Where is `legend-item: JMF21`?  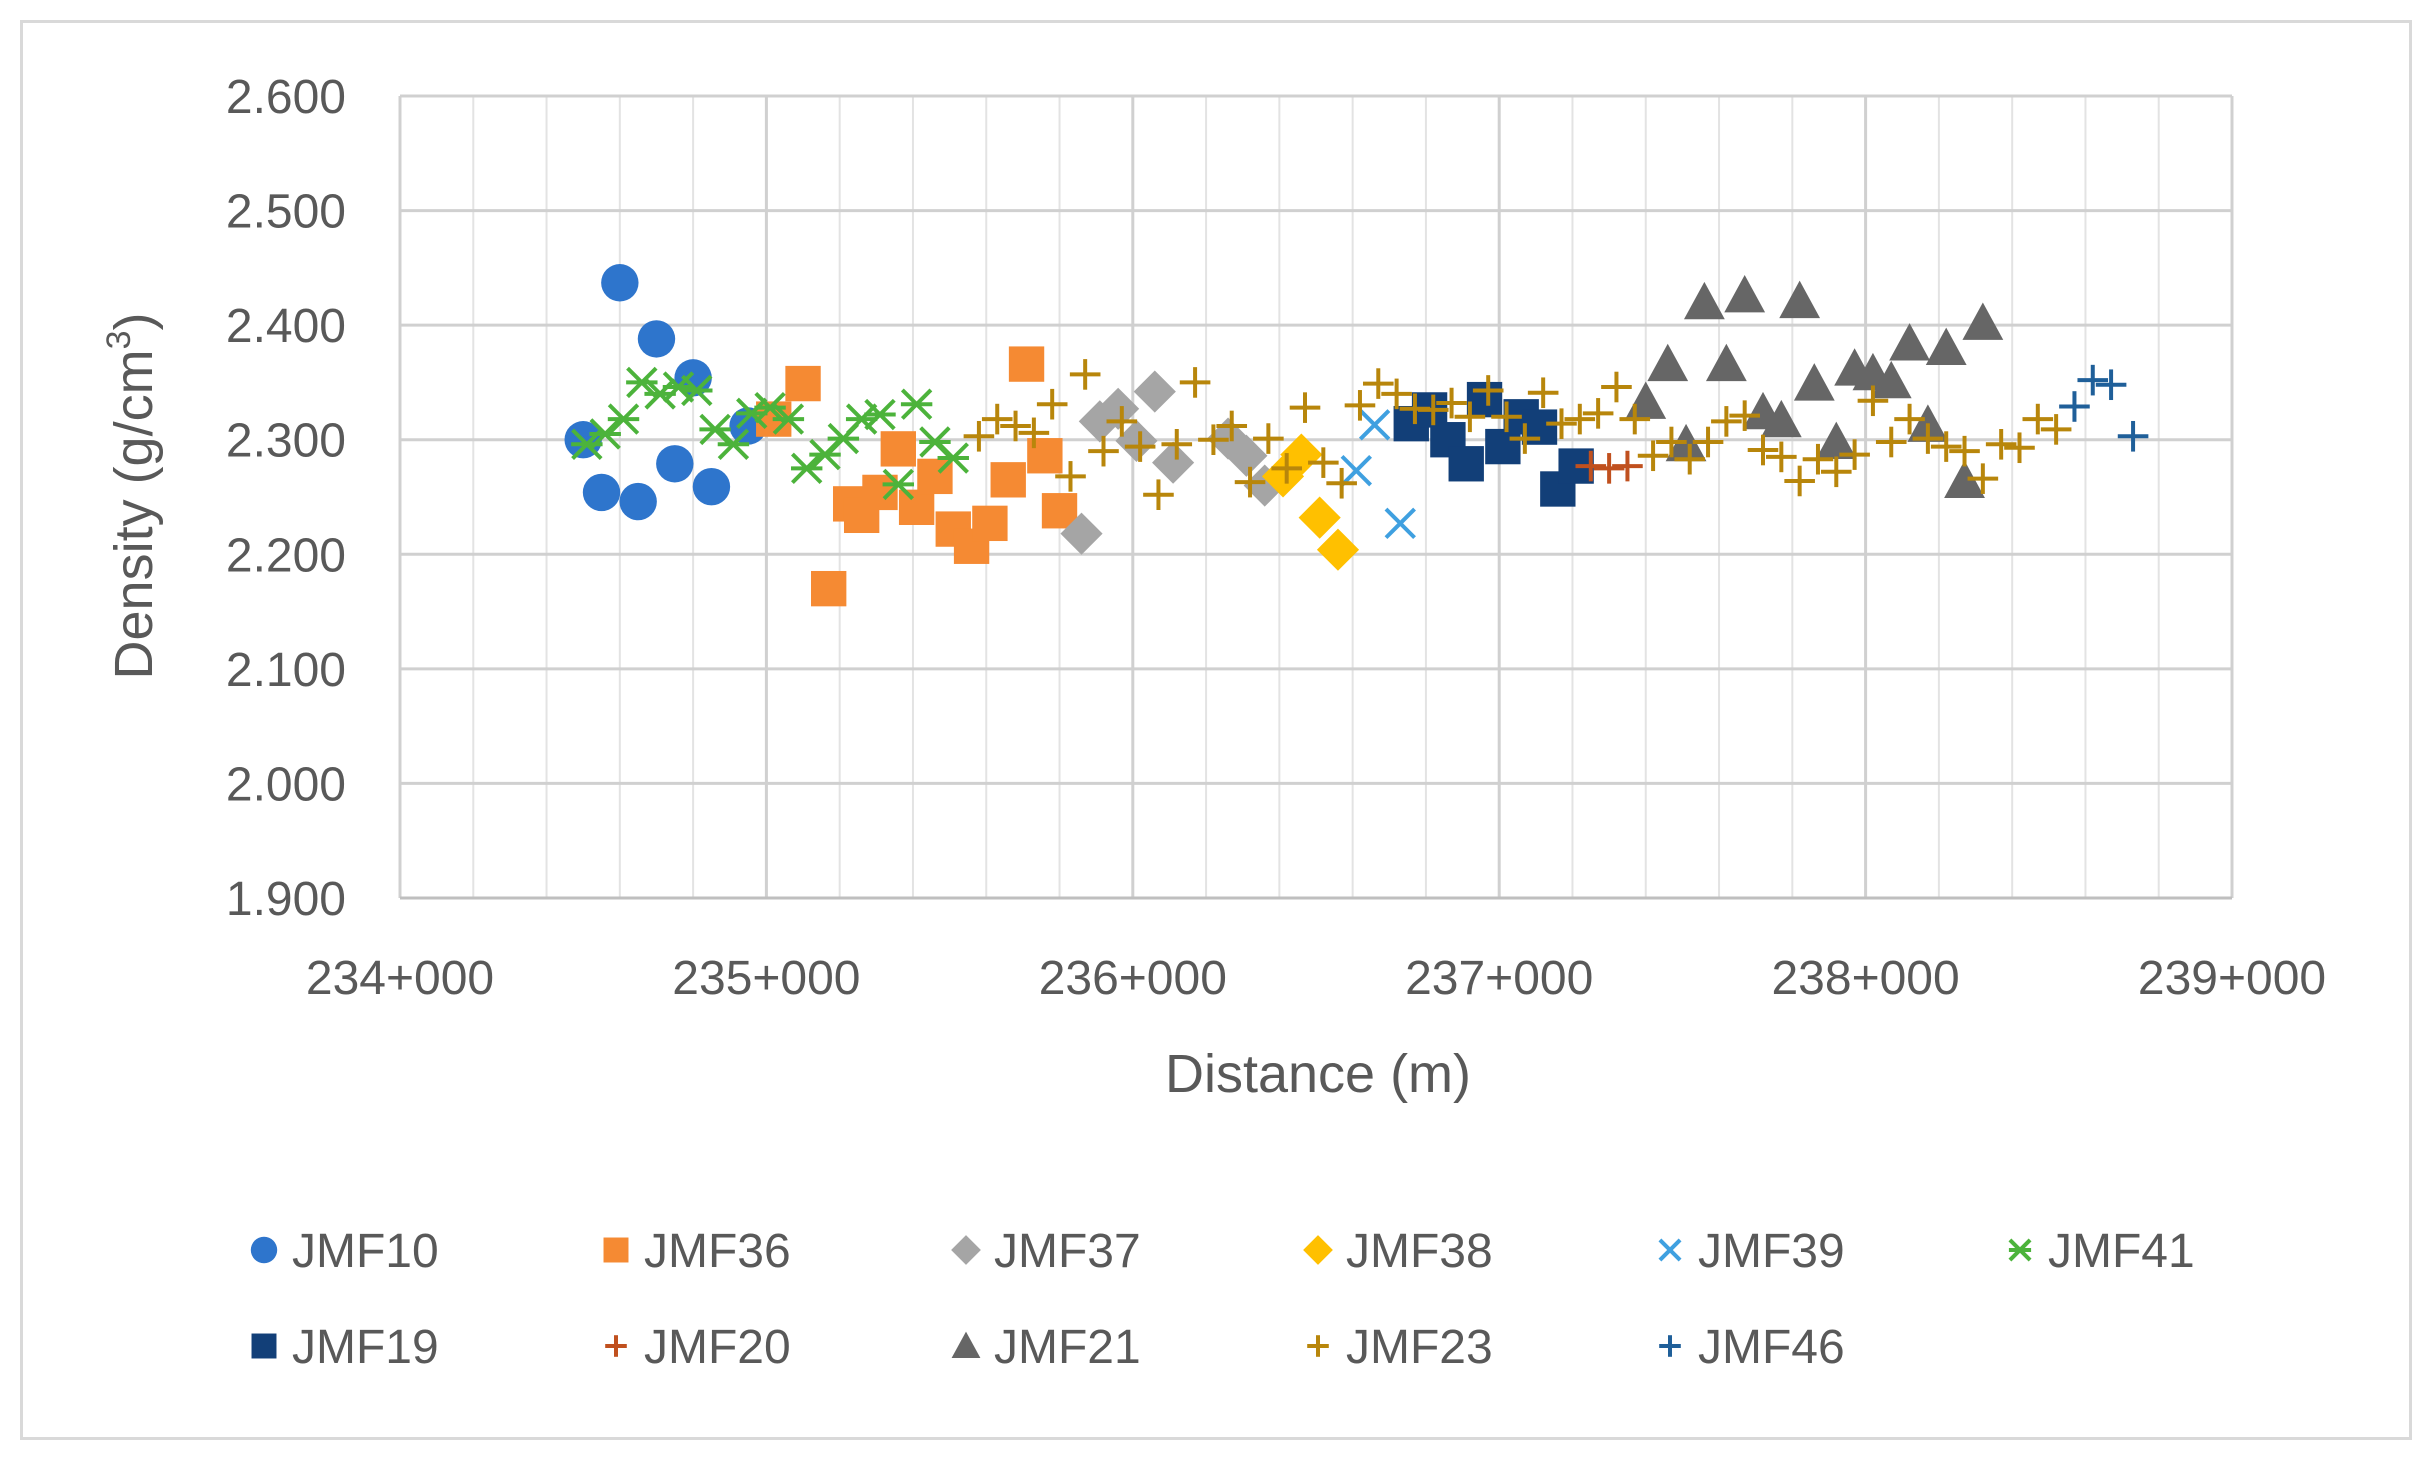
legend-item: JMF21 is located at coordinates (1046, 1347).